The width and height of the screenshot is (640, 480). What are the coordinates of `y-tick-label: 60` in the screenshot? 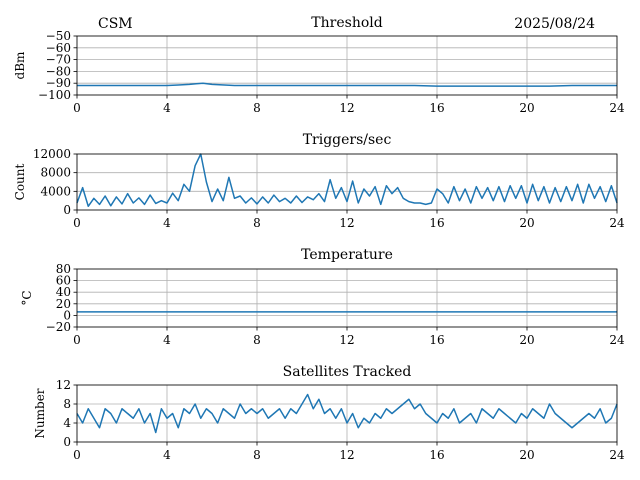 It's located at (63, 281).